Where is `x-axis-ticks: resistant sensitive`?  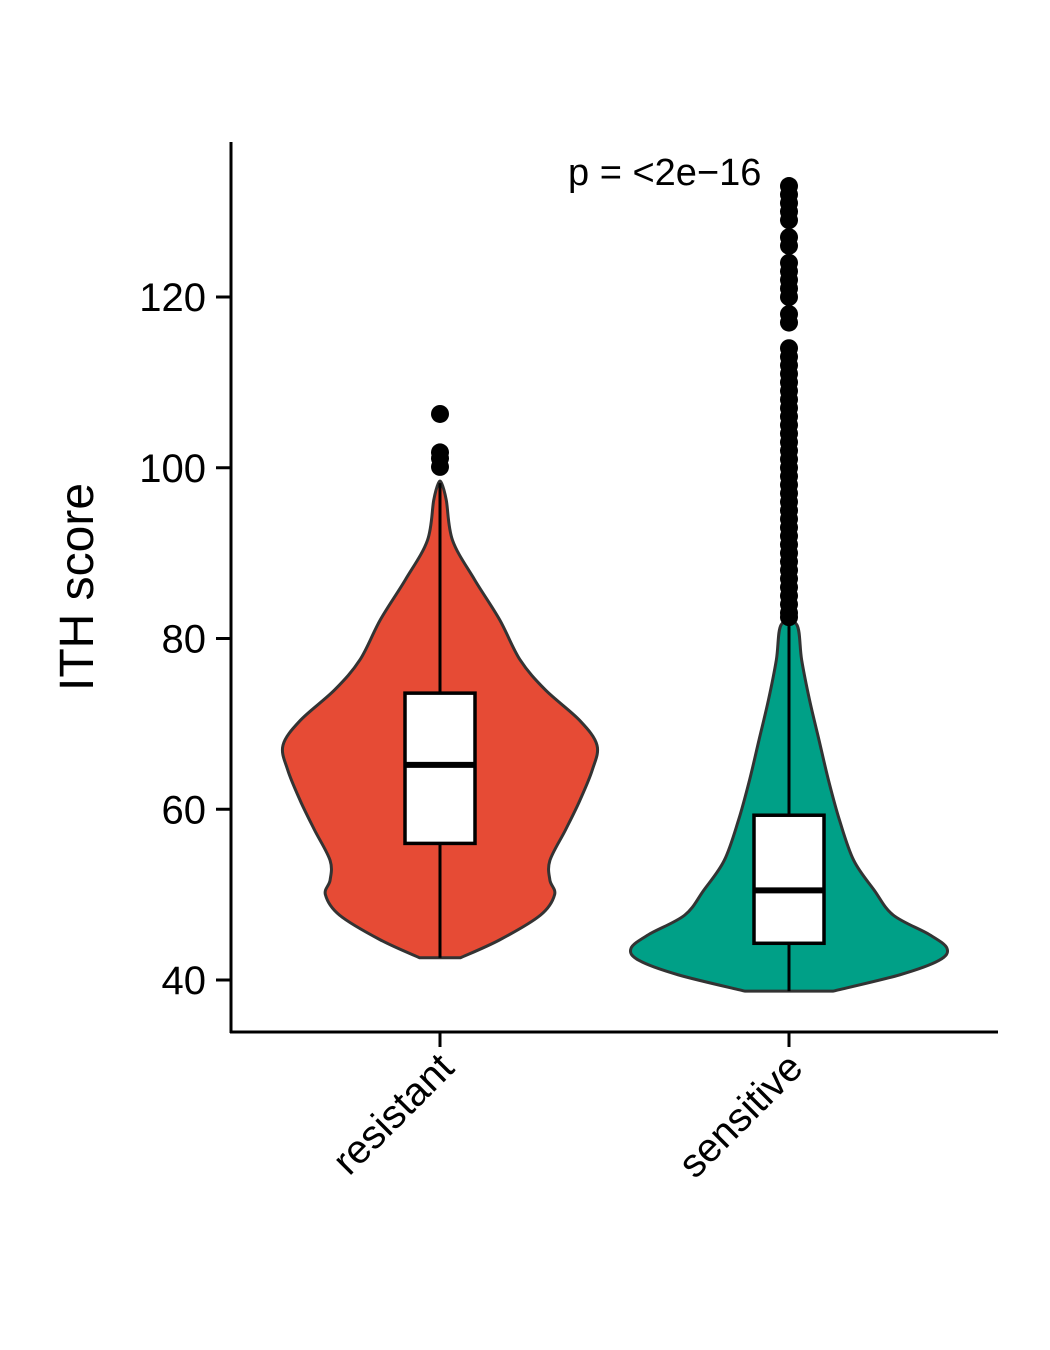 x-axis-ticks: resistant sensitive is located at coordinates (567, 1109).